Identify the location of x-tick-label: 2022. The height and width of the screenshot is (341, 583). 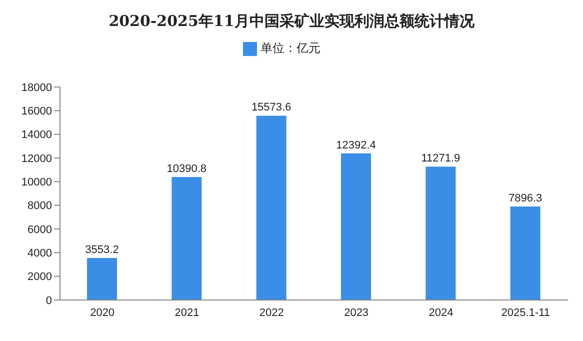
(271, 312).